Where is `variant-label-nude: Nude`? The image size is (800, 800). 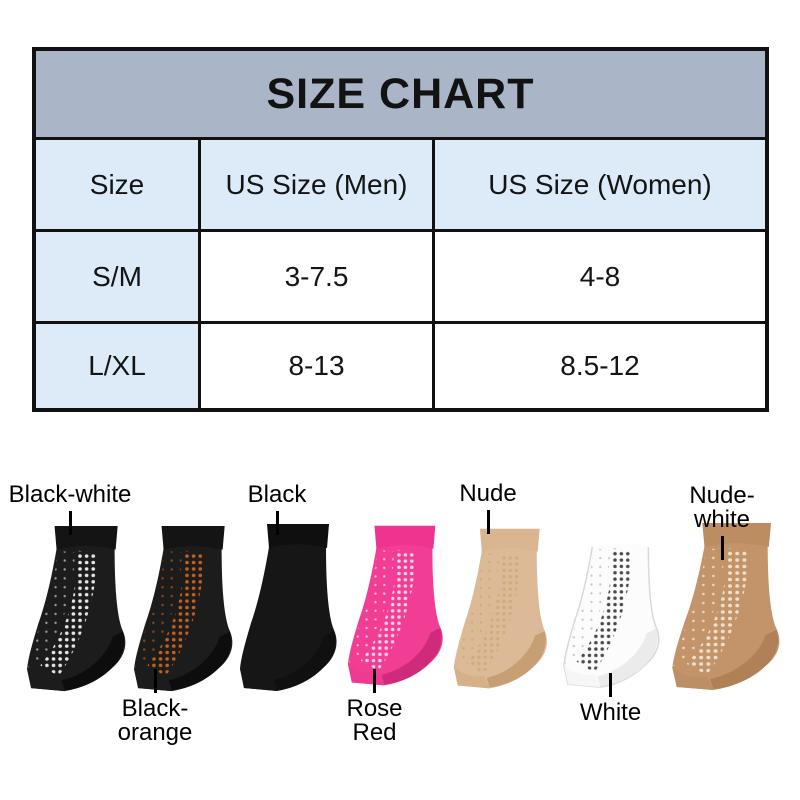 variant-label-nude: Nude is located at coordinates (488, 508).